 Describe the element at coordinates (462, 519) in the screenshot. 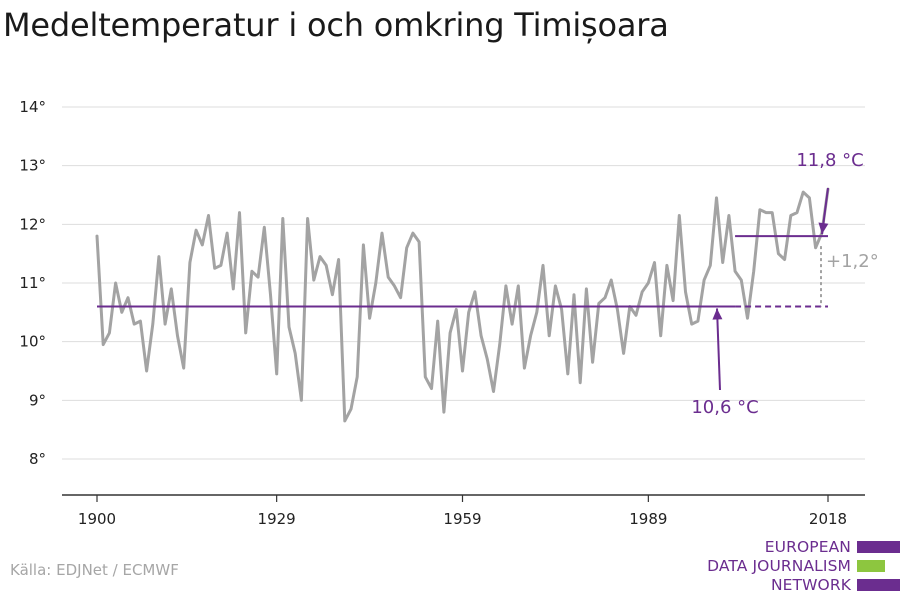

I see `x-tick-label: 1959` at that location.